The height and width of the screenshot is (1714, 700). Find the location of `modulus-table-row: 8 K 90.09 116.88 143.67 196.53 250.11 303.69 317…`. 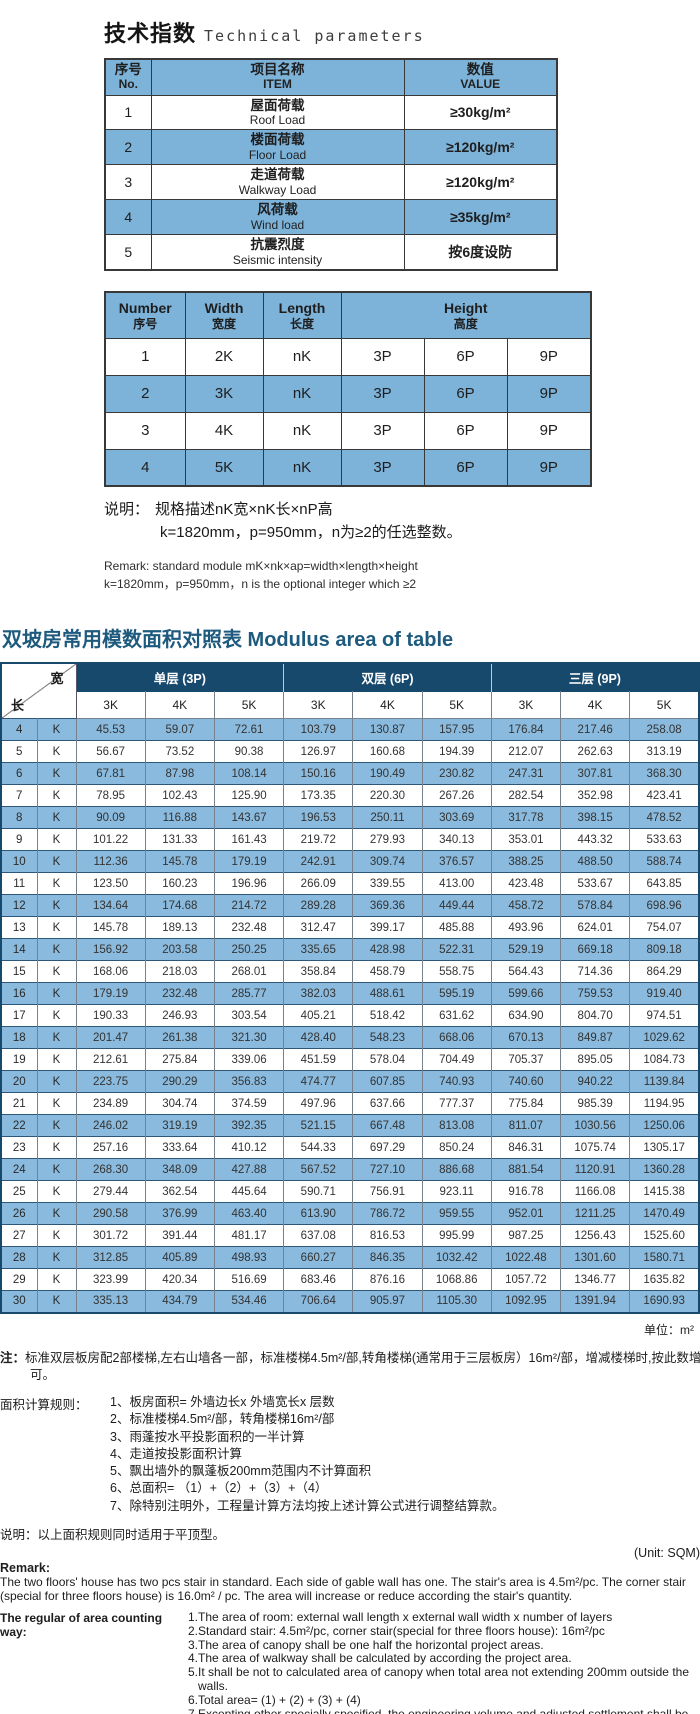

modulus-table-row: 8 K 90.09 116.88 143.67 196.53 250.11 303.69 317… is located at coordinates (350, 817).